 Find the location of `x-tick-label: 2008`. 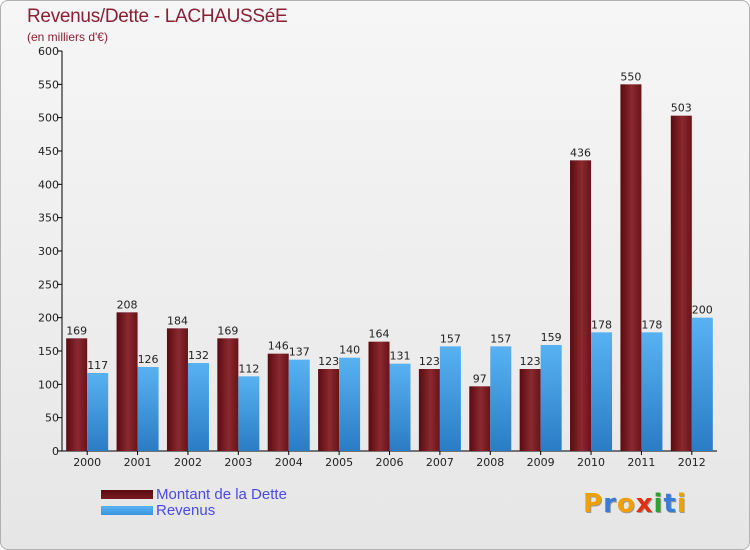

x-tick-label: 2008 is located at coordinates (490, 462).